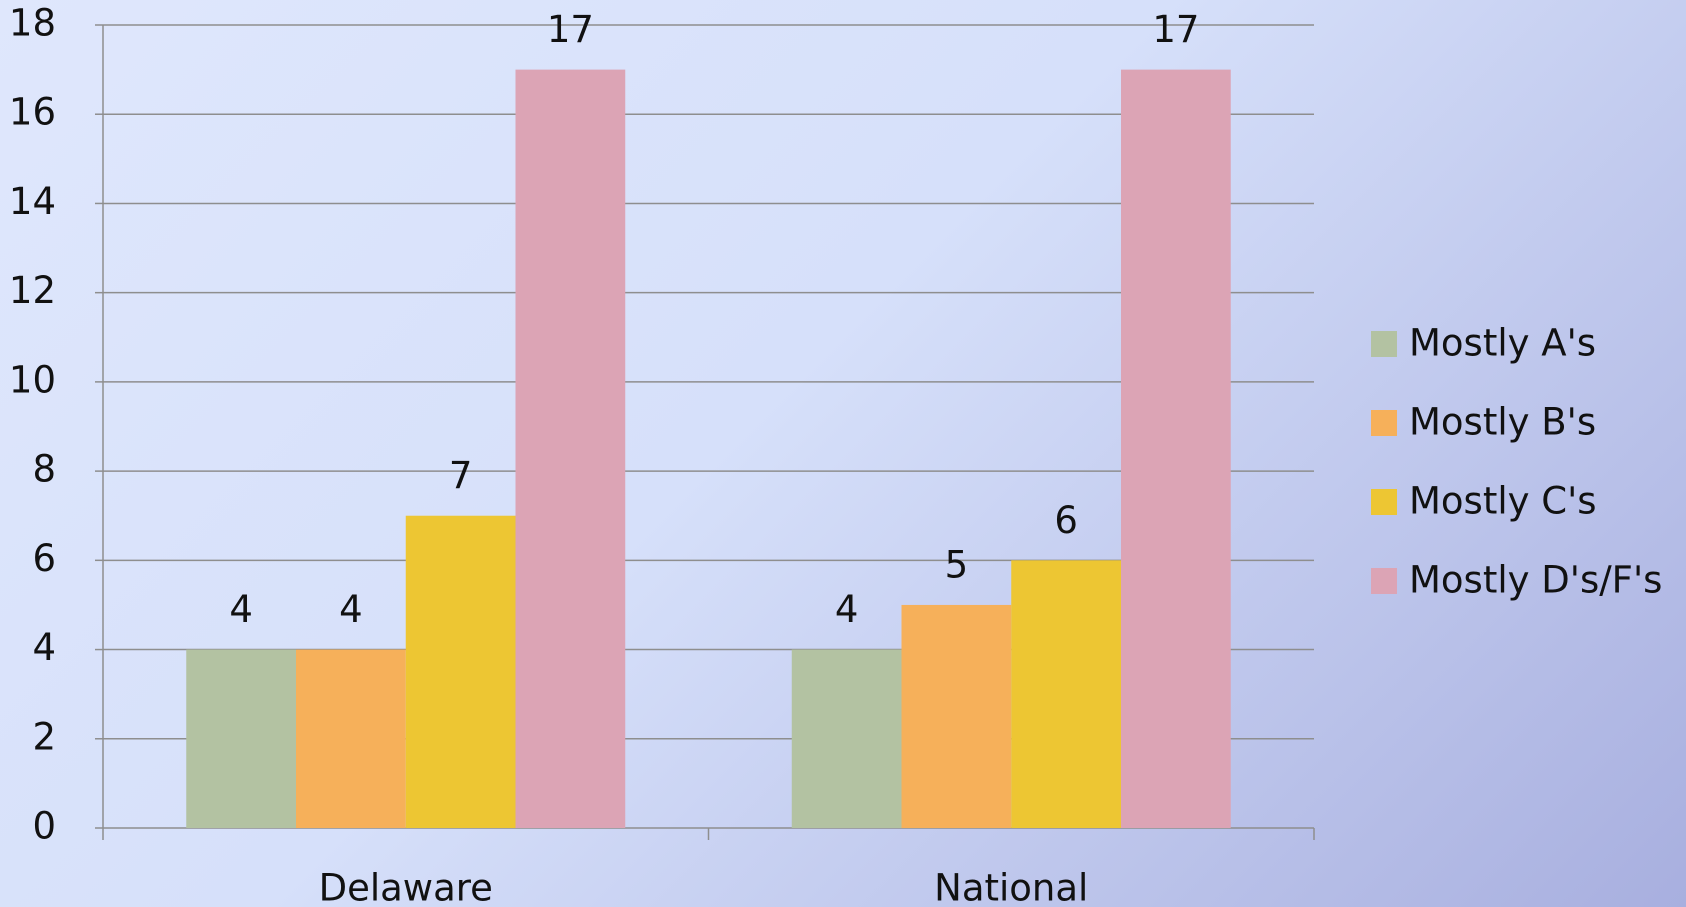  Describe the element at coordinates (32, 290) in the screenshot. I see `y-tick-label: 12` at that location.